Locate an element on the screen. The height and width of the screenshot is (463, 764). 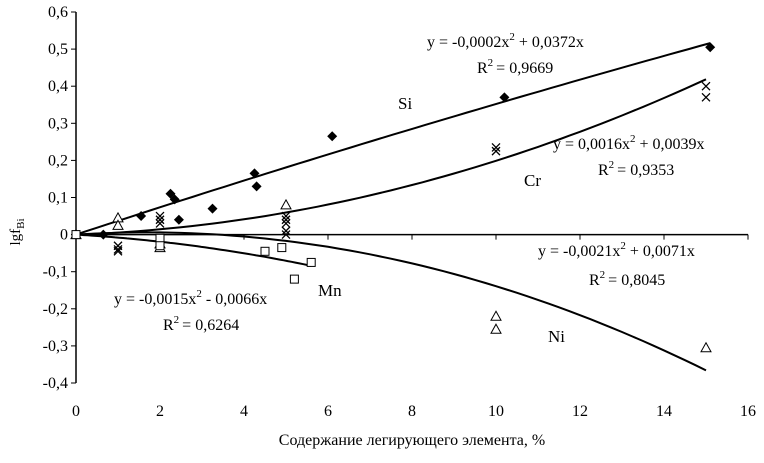
x-tick-label: 12 is located at coordinates (580, 411).